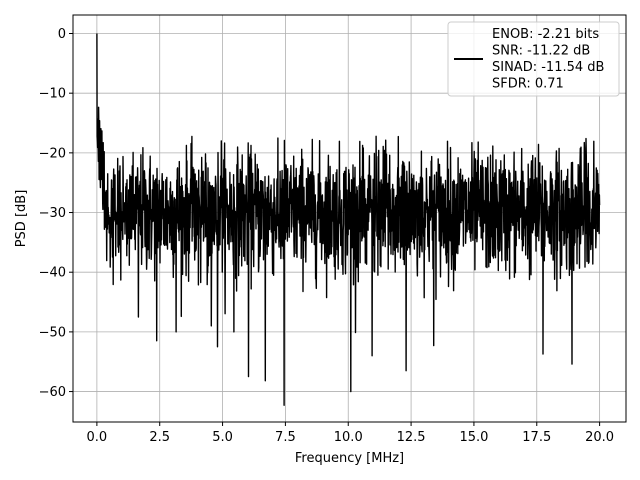 Image resolution: width=640 pixels, height=480 pixels. Describe the element at coordinates (536, 437) in the screenshot. I see `x-tick-label: 17.5` at that location.